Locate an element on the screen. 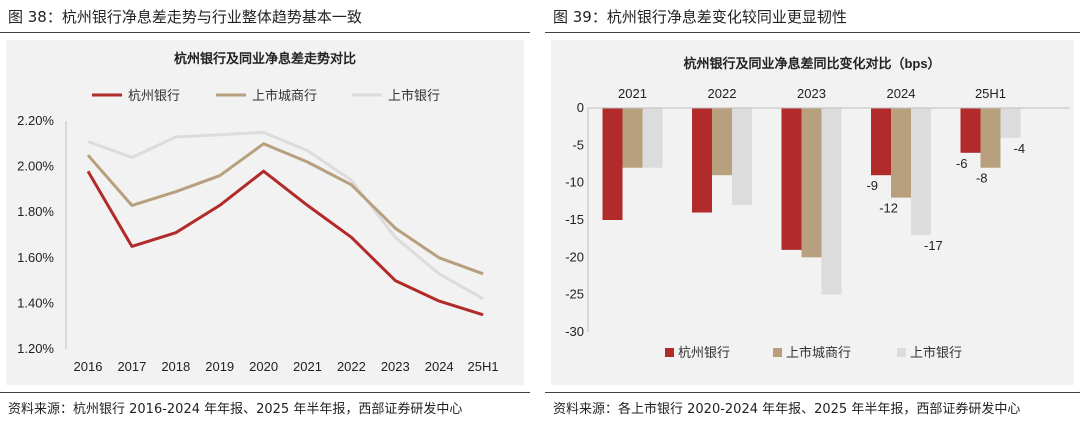 This screenshot has height=425, width=1080. data-label: -17 is located at coordinates (933, 245).